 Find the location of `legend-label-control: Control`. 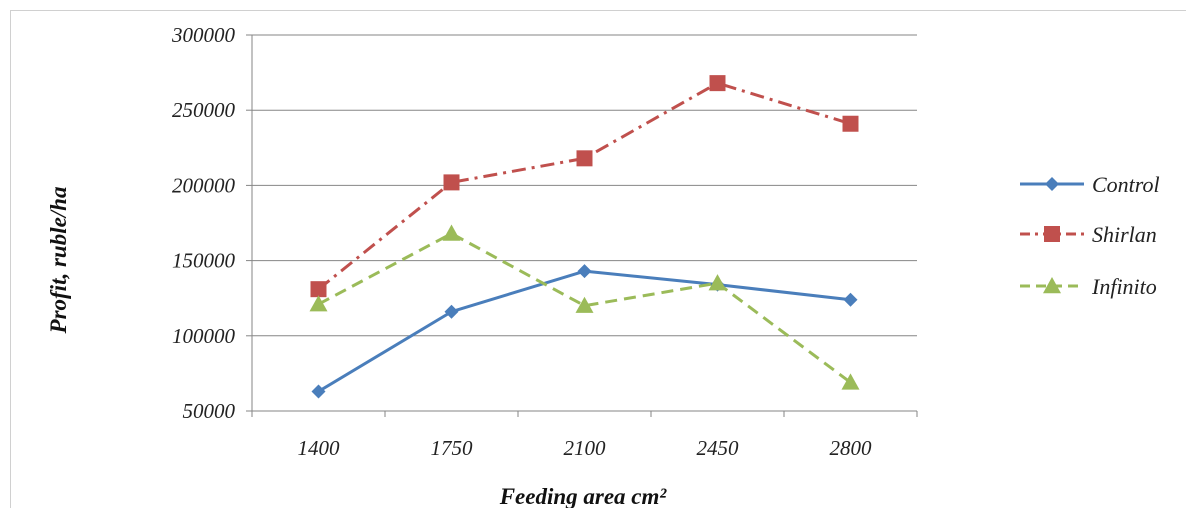

legend-label-control: Control is located at coordinates (1126, 184).